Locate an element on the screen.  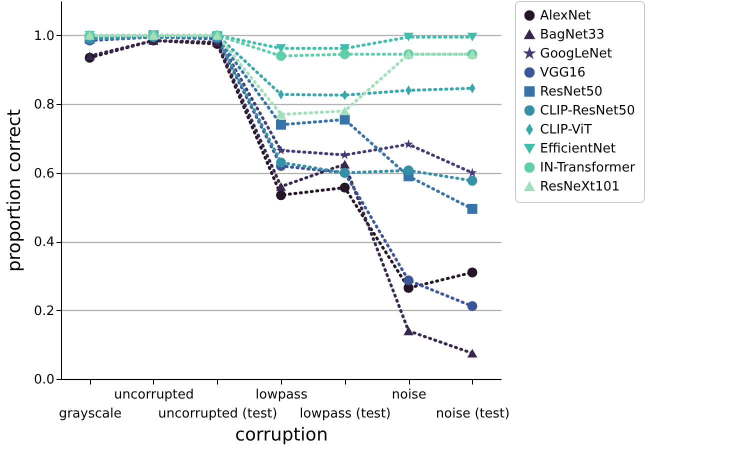
legend-label: GoogLeNet is located at coordinates (576, 54).